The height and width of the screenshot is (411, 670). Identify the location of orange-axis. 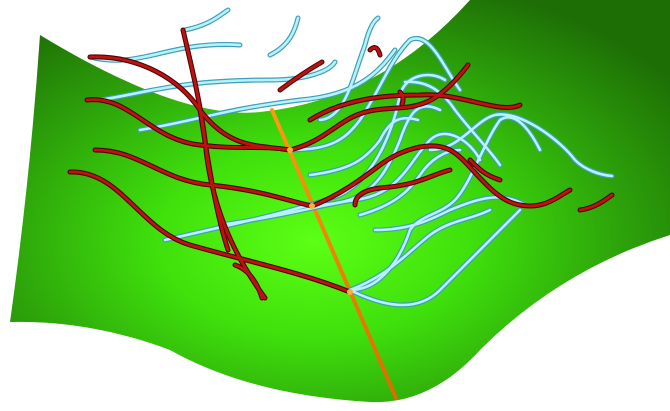
(334, 254).